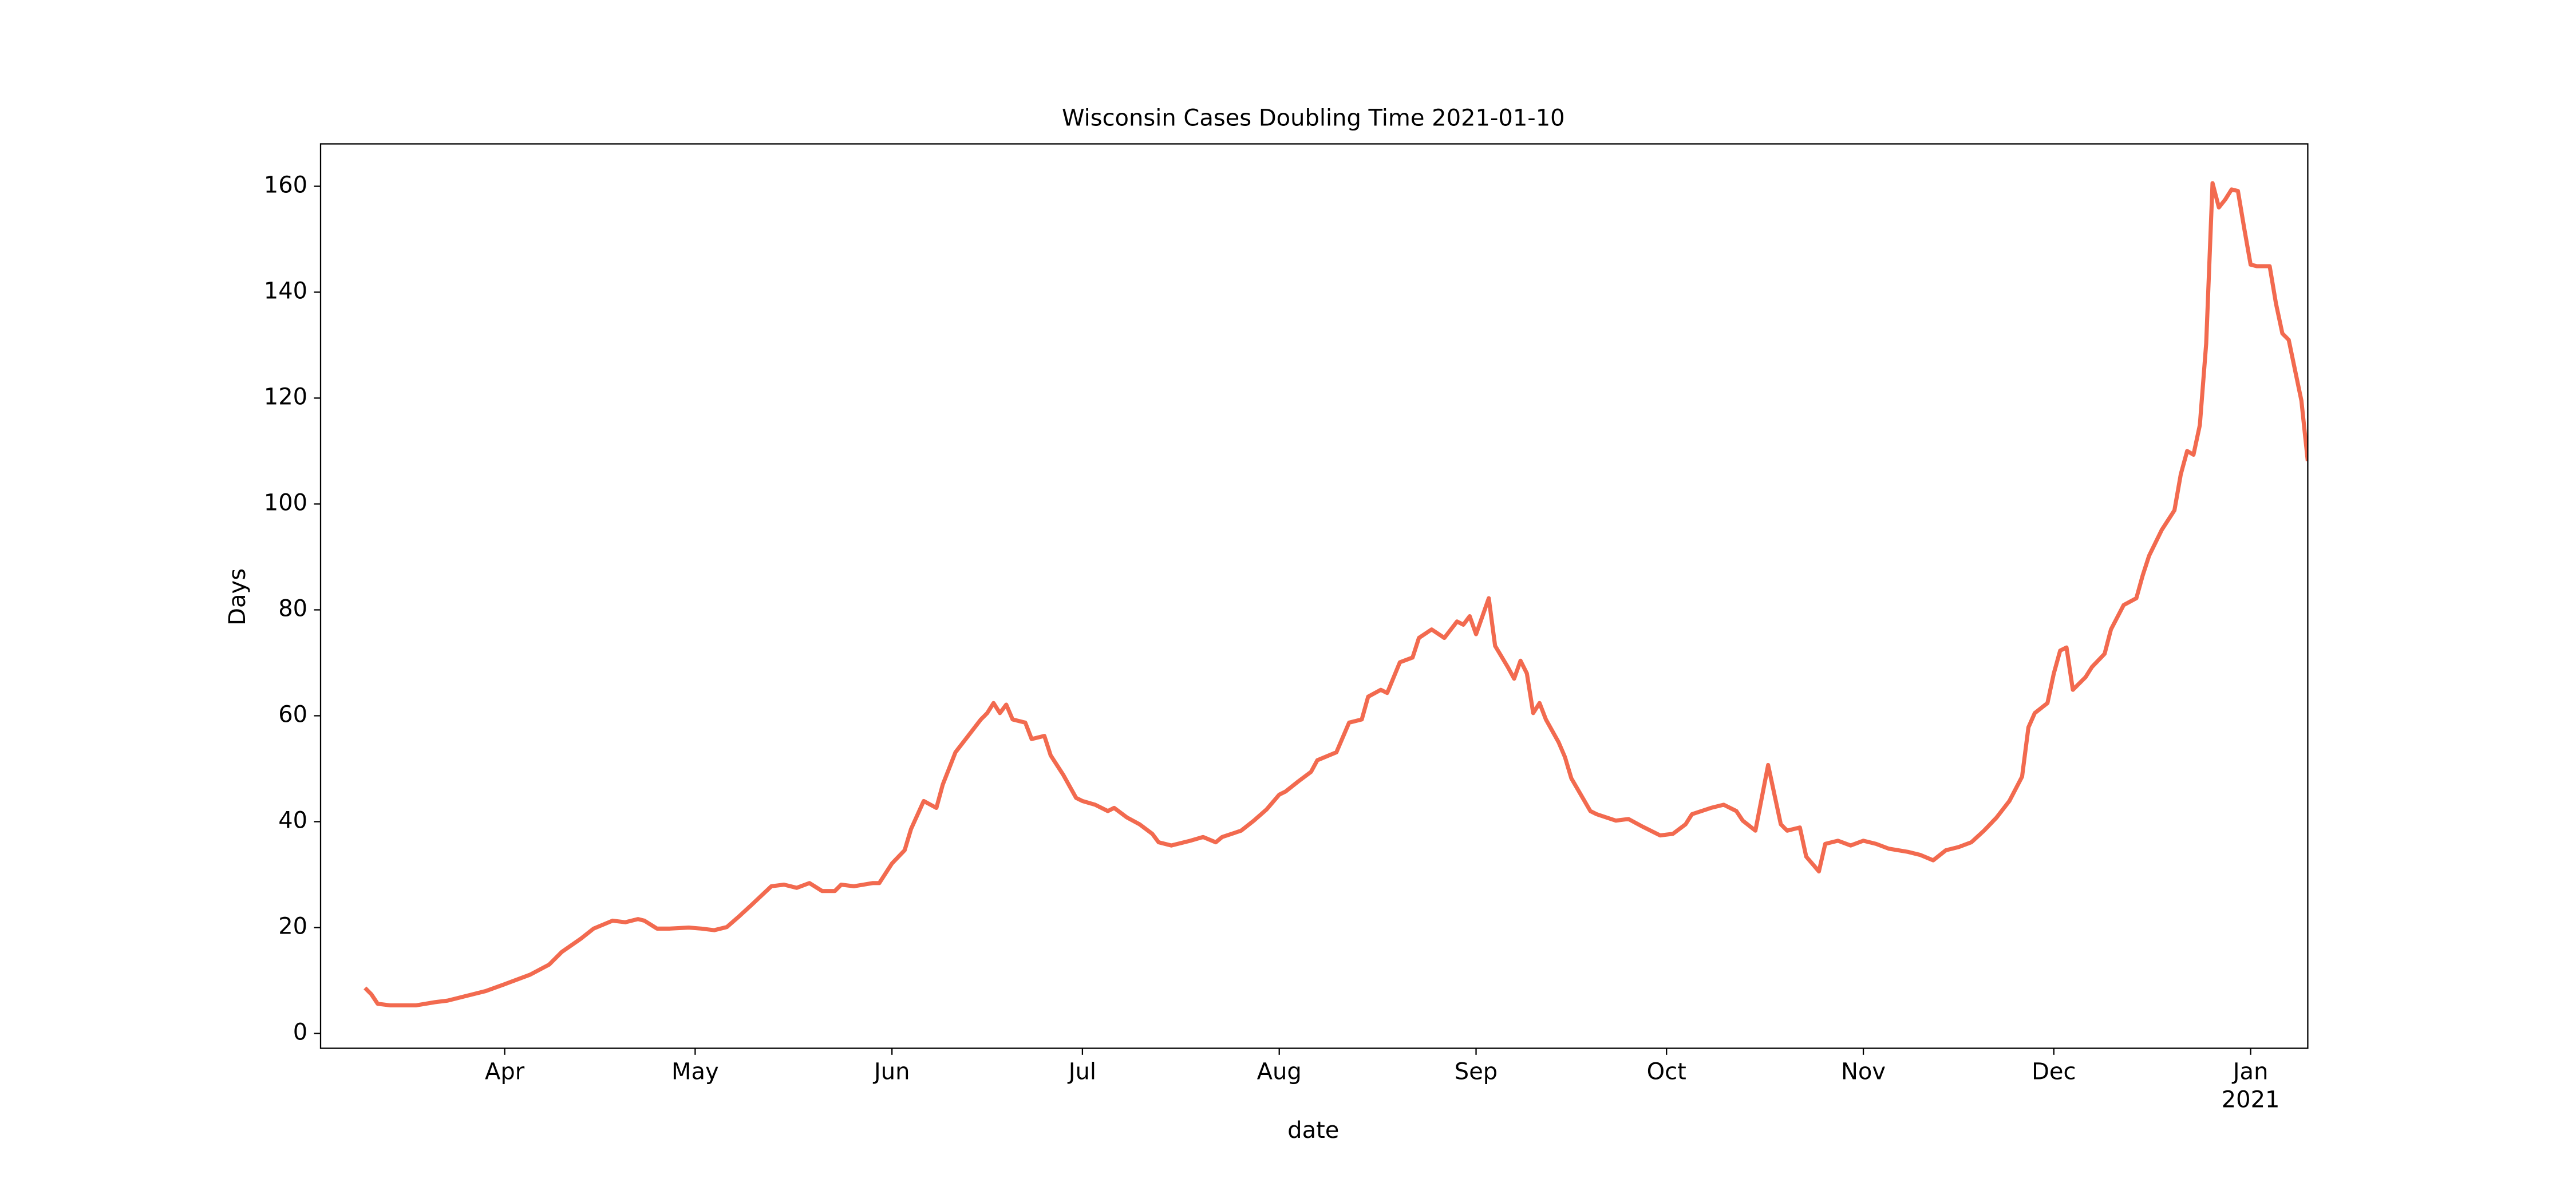 This screenshot has height=1202, width=2576. What do you see at coordinates (1313, 119) in the screenshot?
I see `chart-title: Wisconsin Cases Doubling Time 2021-01-10` at bounding box center [1313, 119].